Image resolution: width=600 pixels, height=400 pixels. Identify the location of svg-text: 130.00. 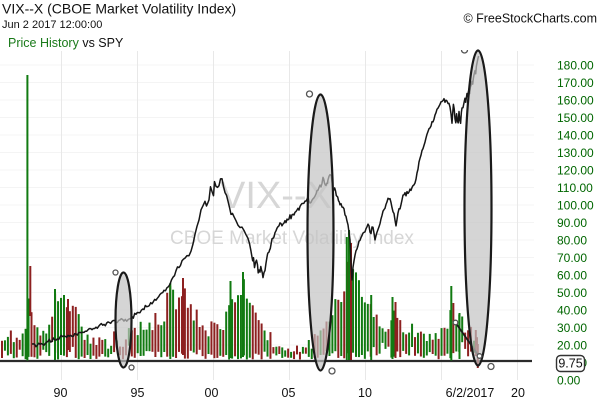
(575, 153).